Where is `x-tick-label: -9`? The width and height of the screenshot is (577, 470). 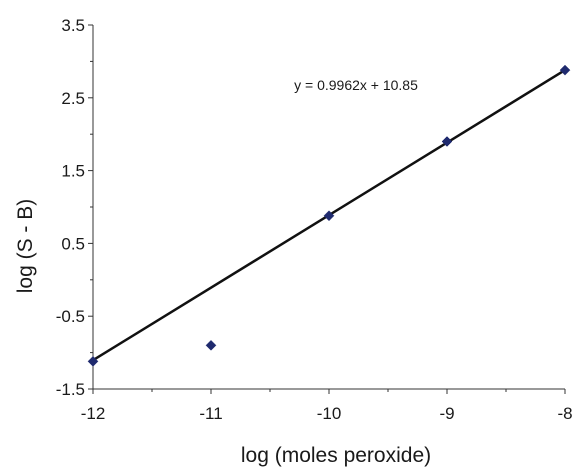
x-tick-label: -9 is located at coordinates (446, 413).